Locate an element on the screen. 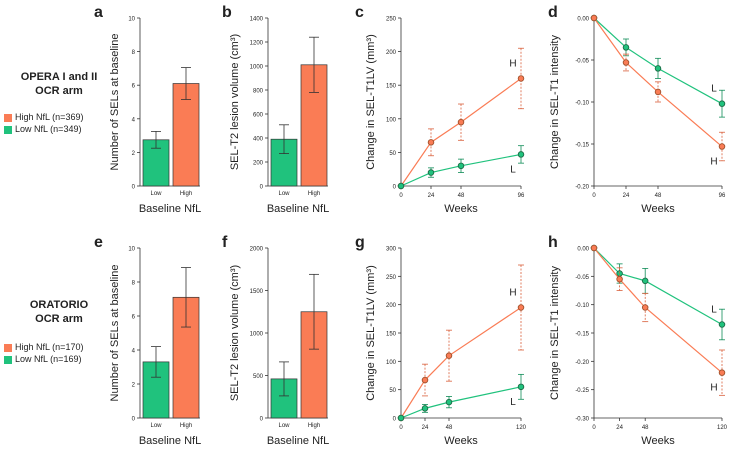 This screenshot has height=455, width=729. x-axis-label-f: Baseline NfL is located at coordinates (298, 441).